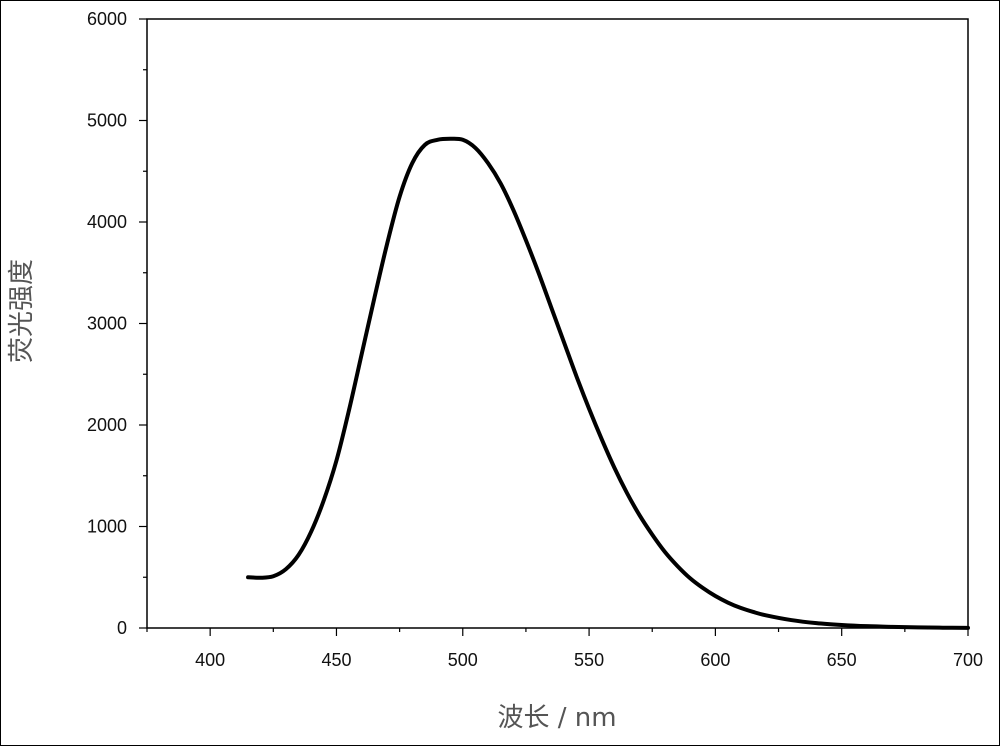 Image resolution: width=1000 pixels, height=746 pixels. I want to click on x-tick-label: 700, so click(968, 660).